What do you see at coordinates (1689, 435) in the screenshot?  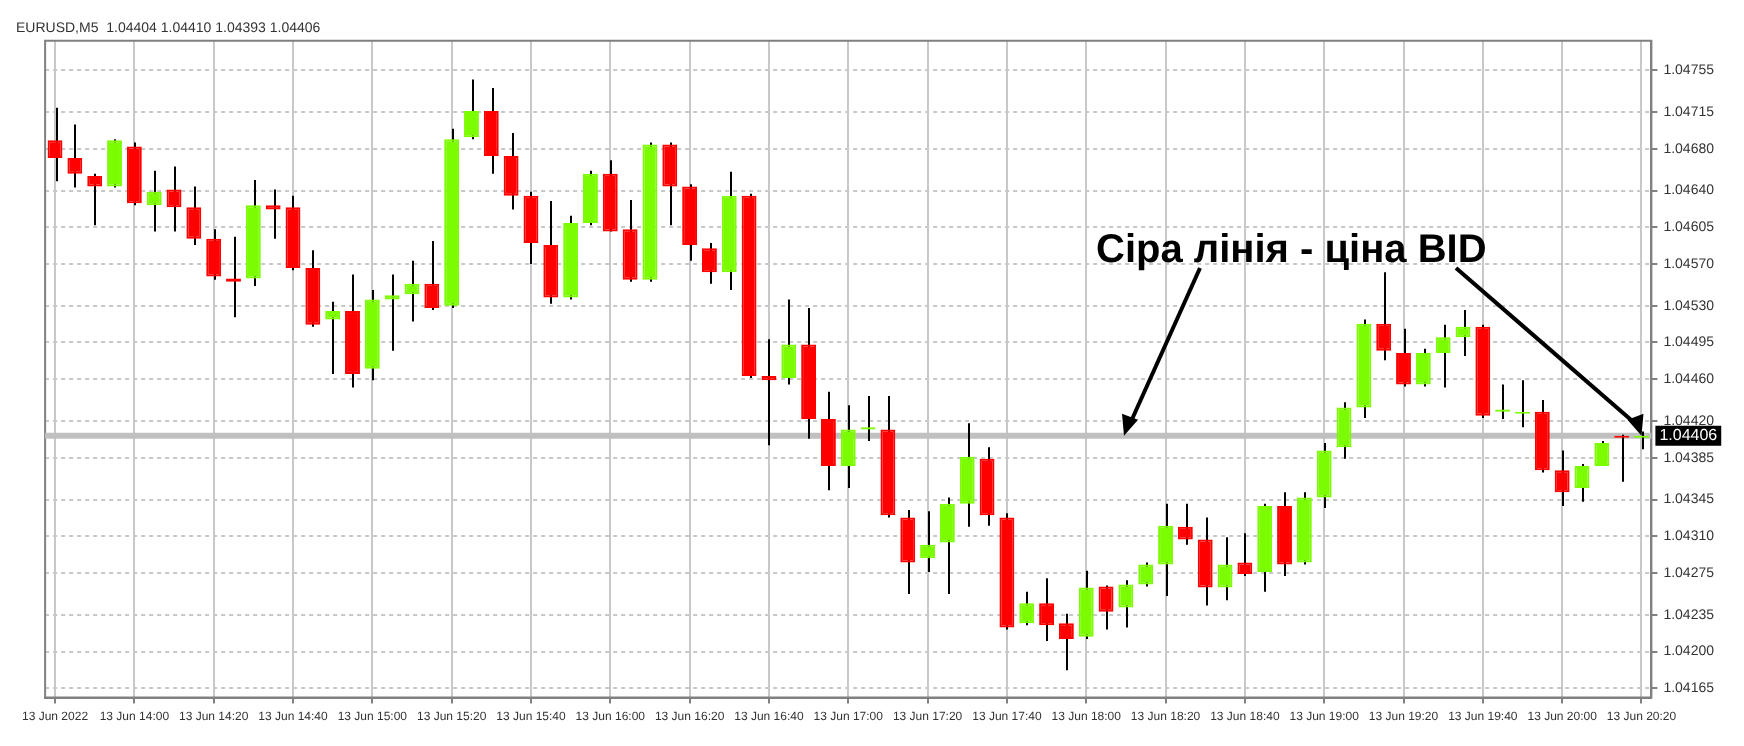 I see `ref-line-label: 1.04406` at bounding box center [1689, 435].